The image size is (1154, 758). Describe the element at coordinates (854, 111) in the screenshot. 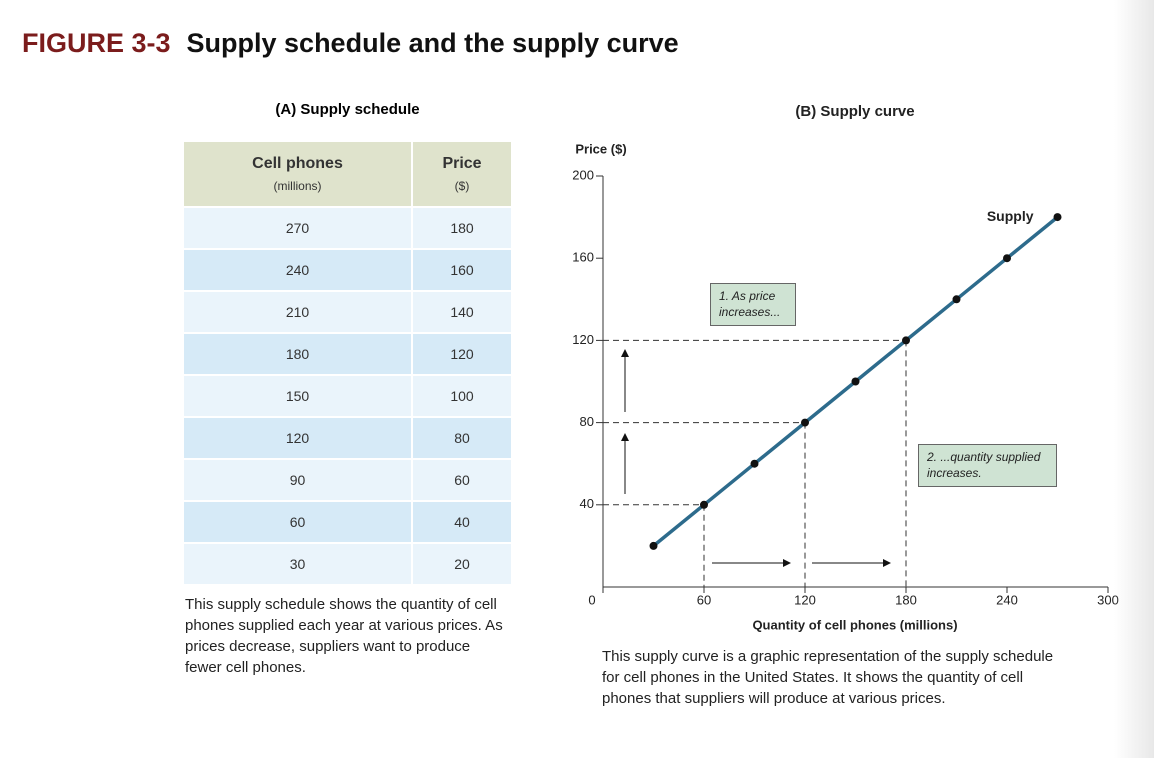

I see `chart-title: (B) Supply curve` at that location.